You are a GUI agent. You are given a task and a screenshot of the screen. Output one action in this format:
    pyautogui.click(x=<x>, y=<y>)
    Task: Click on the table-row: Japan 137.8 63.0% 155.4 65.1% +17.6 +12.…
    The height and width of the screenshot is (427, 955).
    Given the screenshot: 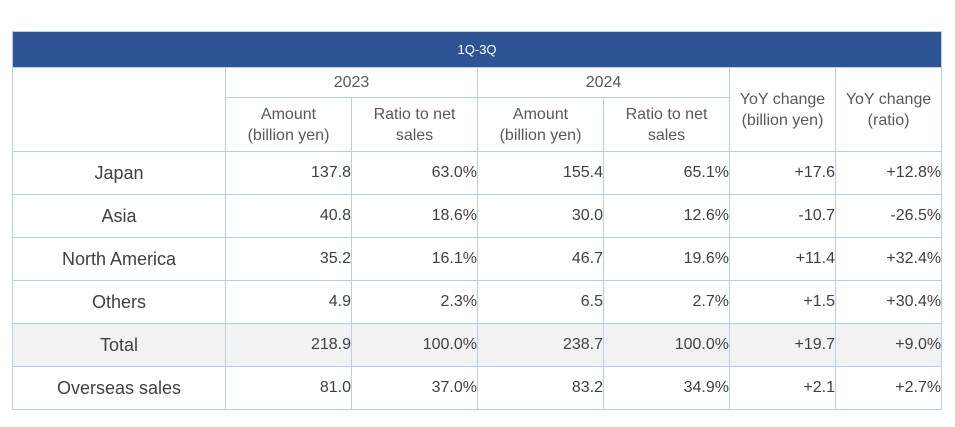 What is the action you would take?
    pyautogui.click(x=477, y=173)
    